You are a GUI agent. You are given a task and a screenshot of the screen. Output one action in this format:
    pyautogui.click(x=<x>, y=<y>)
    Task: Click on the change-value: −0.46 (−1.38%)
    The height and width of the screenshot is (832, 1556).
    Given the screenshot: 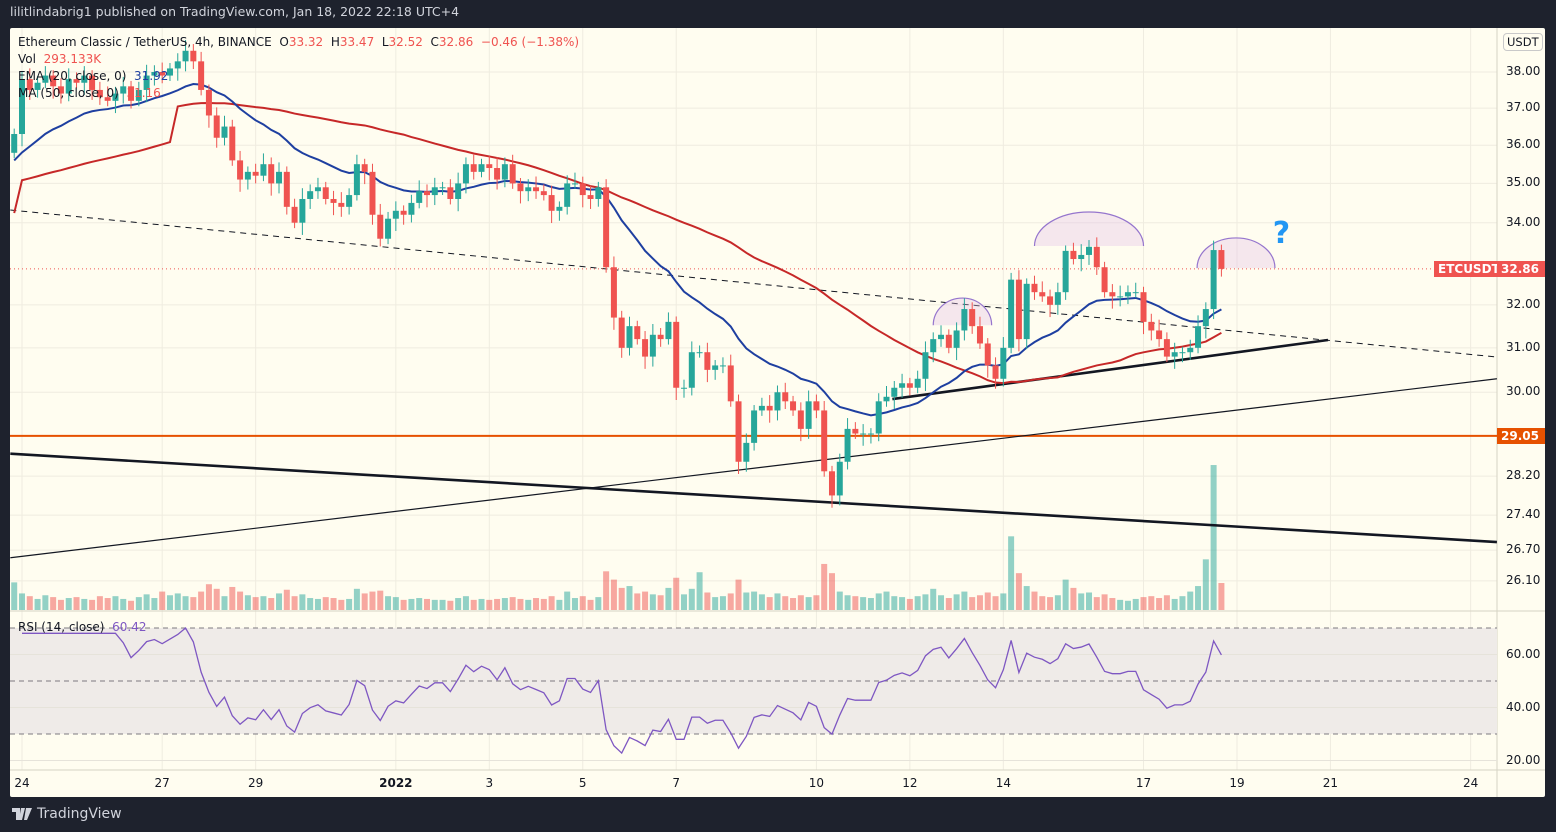 What is the action you would take?
    pyautogui.click(x=530, y=42)
    